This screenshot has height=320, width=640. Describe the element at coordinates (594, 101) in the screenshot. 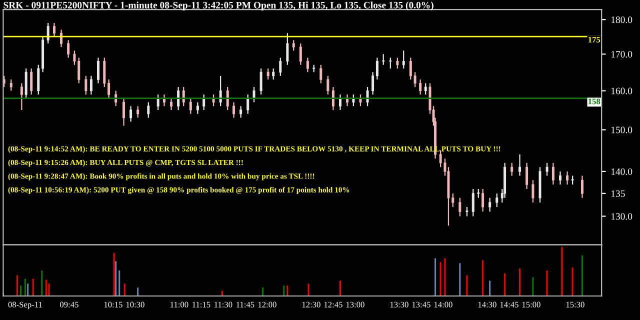

I see `ref-line-label: 158` at that location.